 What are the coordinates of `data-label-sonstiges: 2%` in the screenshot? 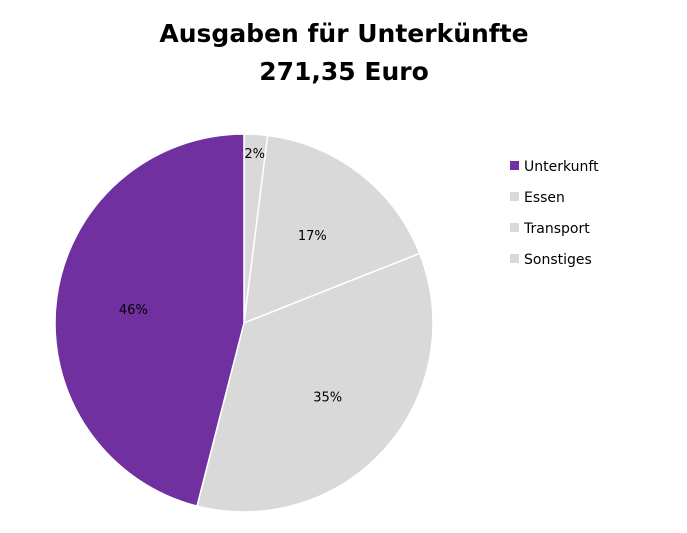 It's located at (254, 154).